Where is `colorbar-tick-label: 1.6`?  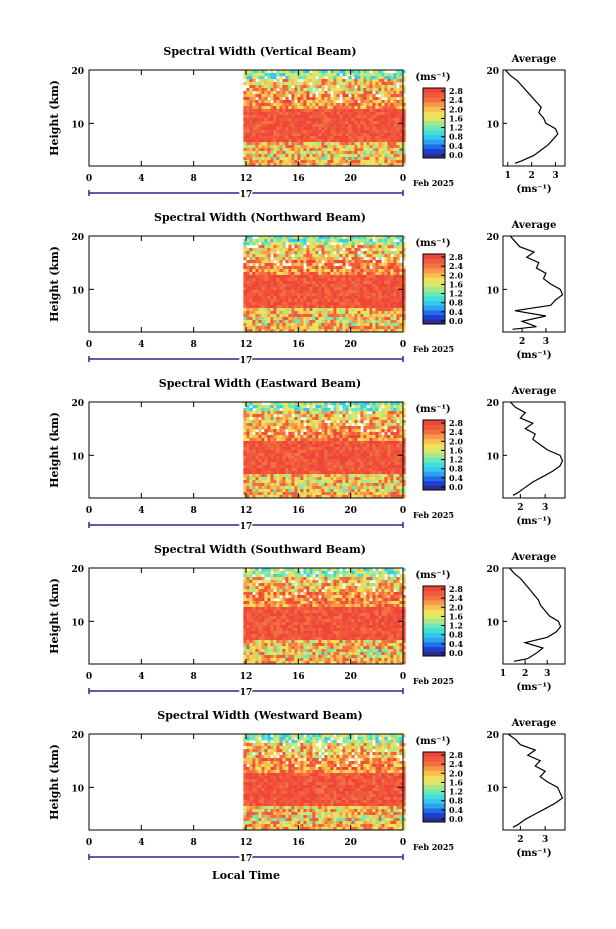 colorbar-tick-label: 1.6 is located at coordinates (456, 284).